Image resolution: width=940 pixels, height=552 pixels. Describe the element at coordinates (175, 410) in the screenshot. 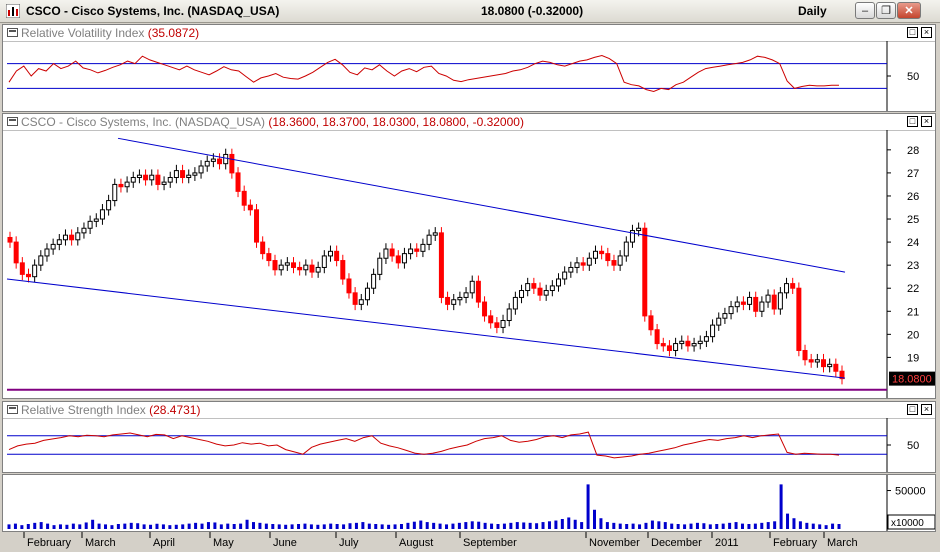

I see `rsi-value: (28.4731)` at that location.